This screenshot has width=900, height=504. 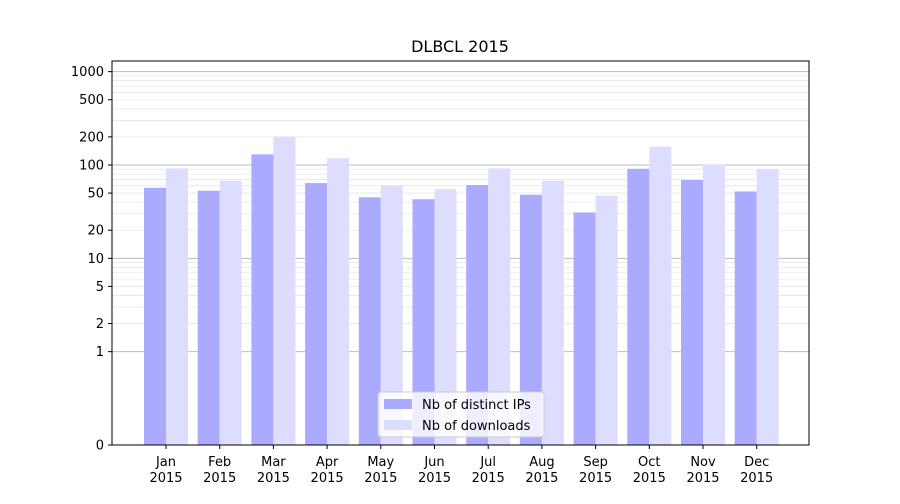 What do you see at coordinates (380, 470) in the screenshot?
I see `x-tick-label: May 2015` at bounding box center [380, 470].